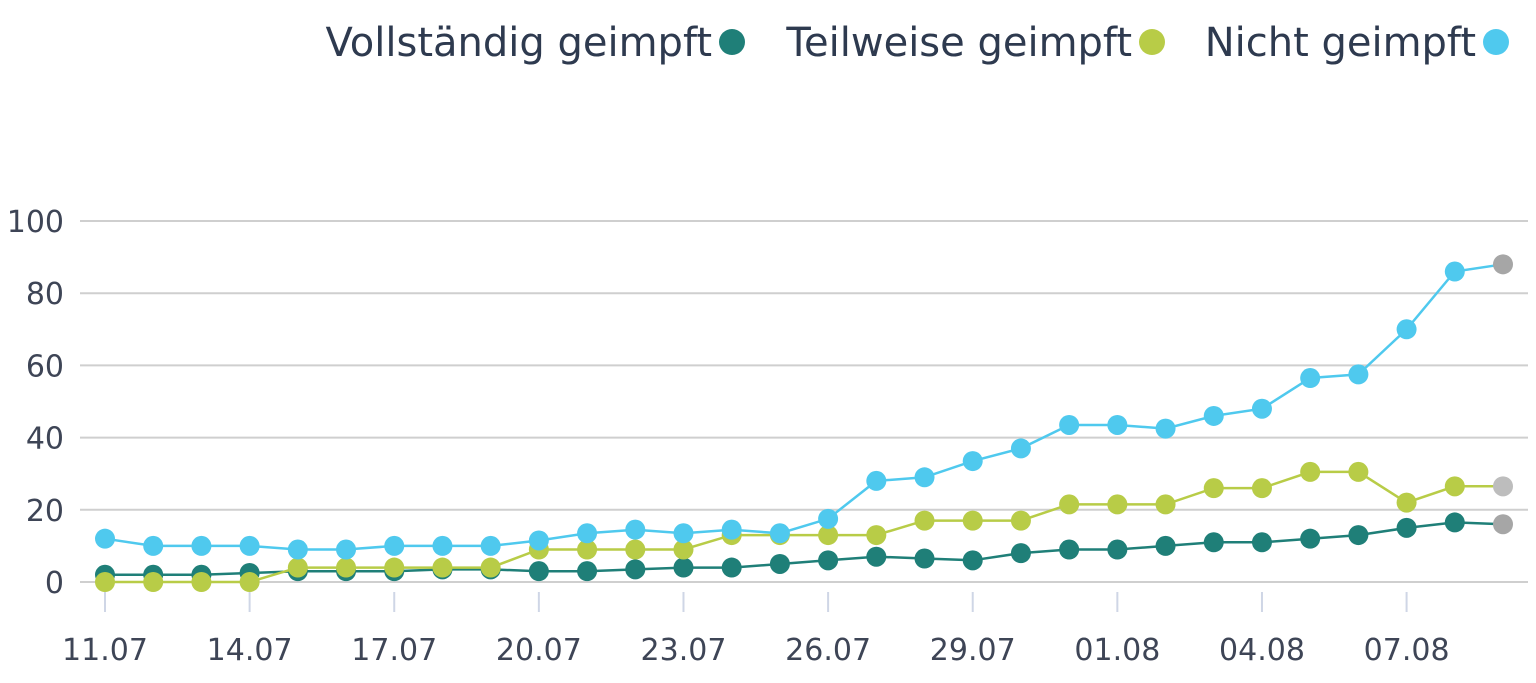  Describe the element at coordinates (45, 439) in the screenshot. I see `y-tick-label: 40` at that location.